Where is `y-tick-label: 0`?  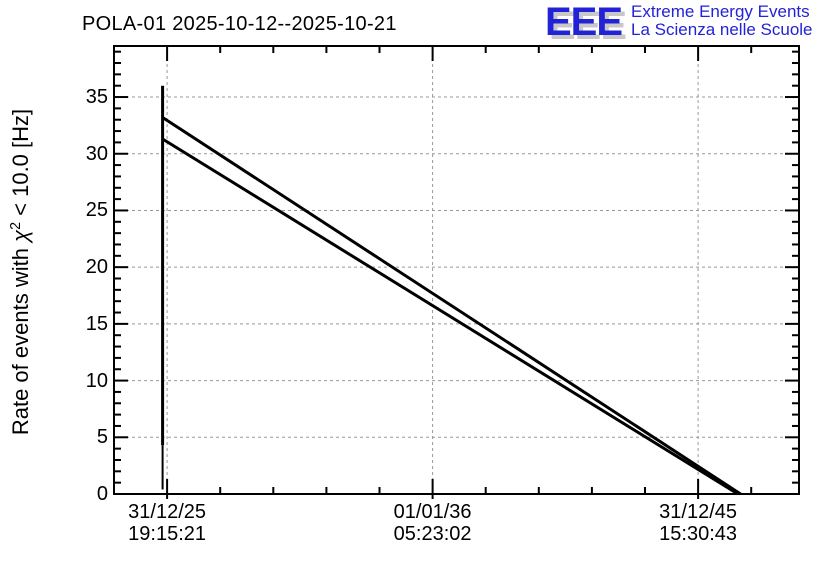
y-tick-label: 0 is located at coordinates (102, 494).